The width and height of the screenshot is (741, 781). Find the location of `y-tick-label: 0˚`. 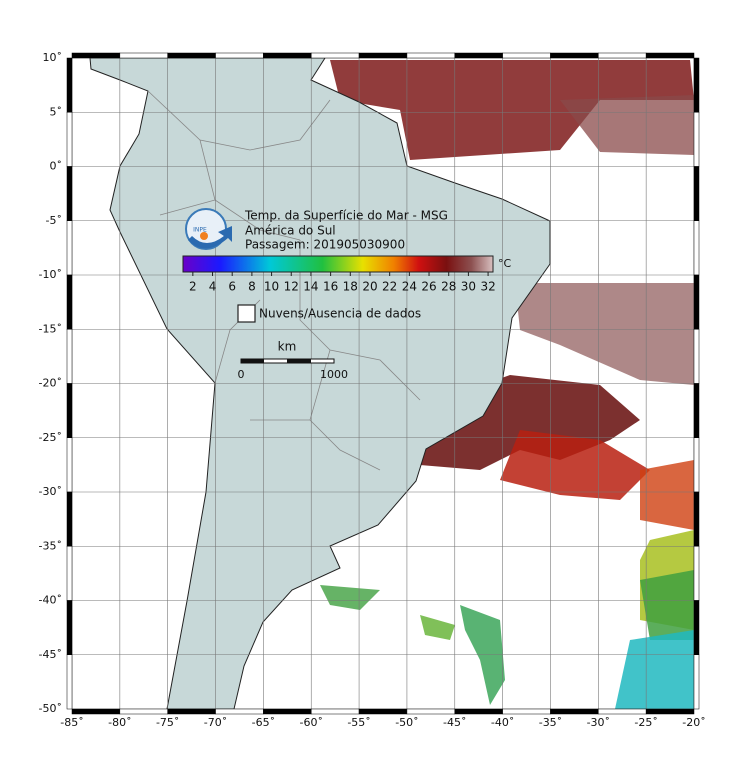

y-tick-label: 0˚ is located at coordinates (56, 166).